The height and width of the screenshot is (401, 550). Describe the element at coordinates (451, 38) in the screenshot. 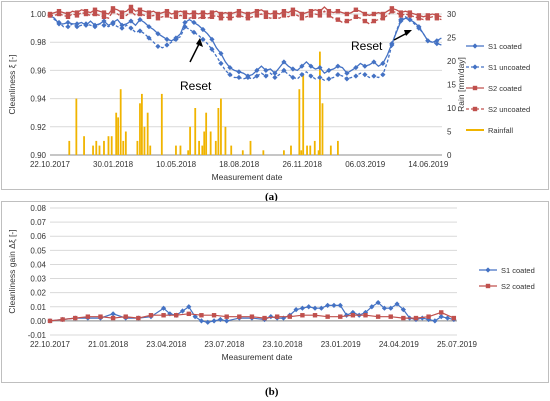

I see `y2-tick-label: 25` at that location.